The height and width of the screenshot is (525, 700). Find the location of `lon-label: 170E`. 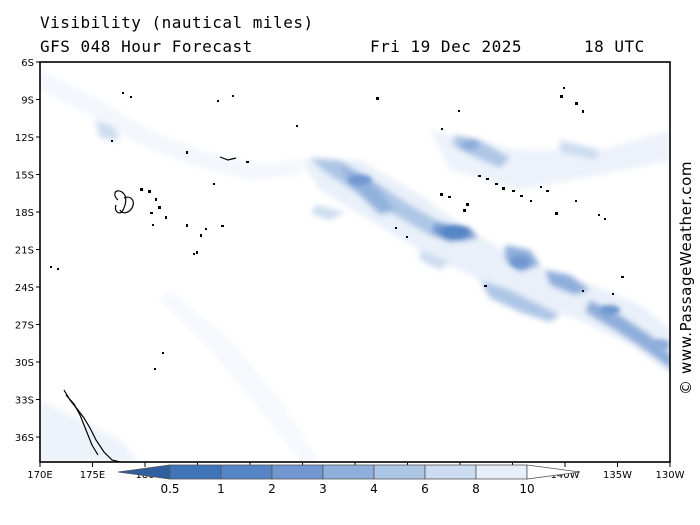

lon-label: 170E is located at coordinates (39, 475).